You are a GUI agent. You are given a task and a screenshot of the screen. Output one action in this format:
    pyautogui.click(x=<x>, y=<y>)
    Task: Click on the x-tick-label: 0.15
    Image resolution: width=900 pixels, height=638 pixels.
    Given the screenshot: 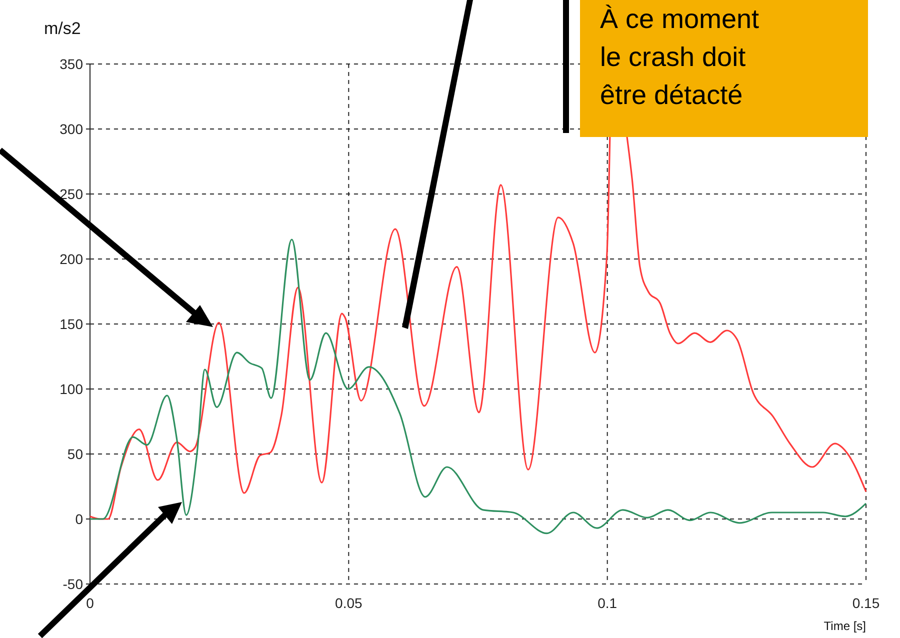 What is the action you would take?
    pyautogui.click(x=866, y=603)
    